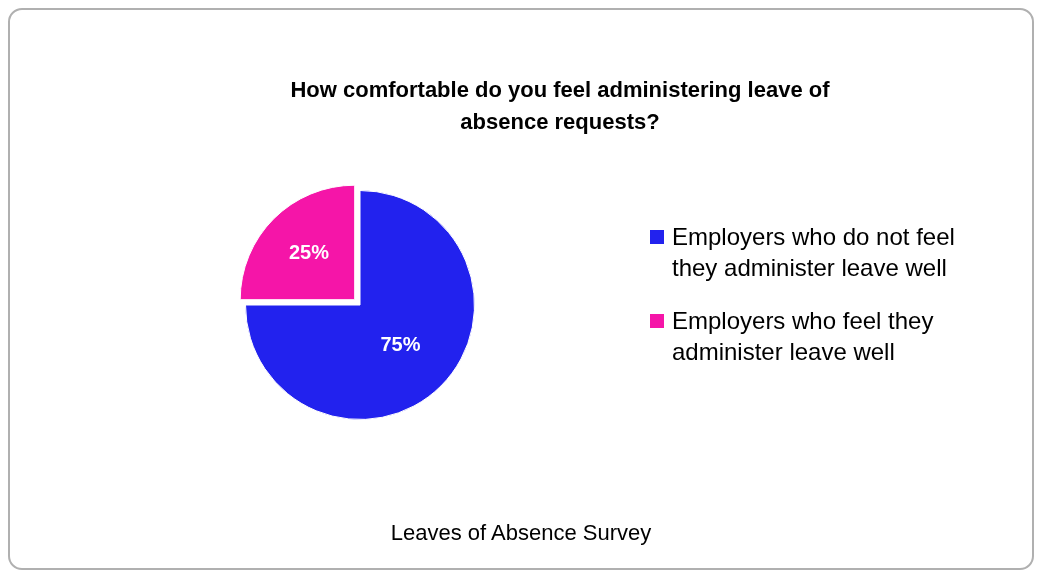  Describe the element at coordinates (400, 344) in the screenshot. I see `data-label: 75%` at that location.